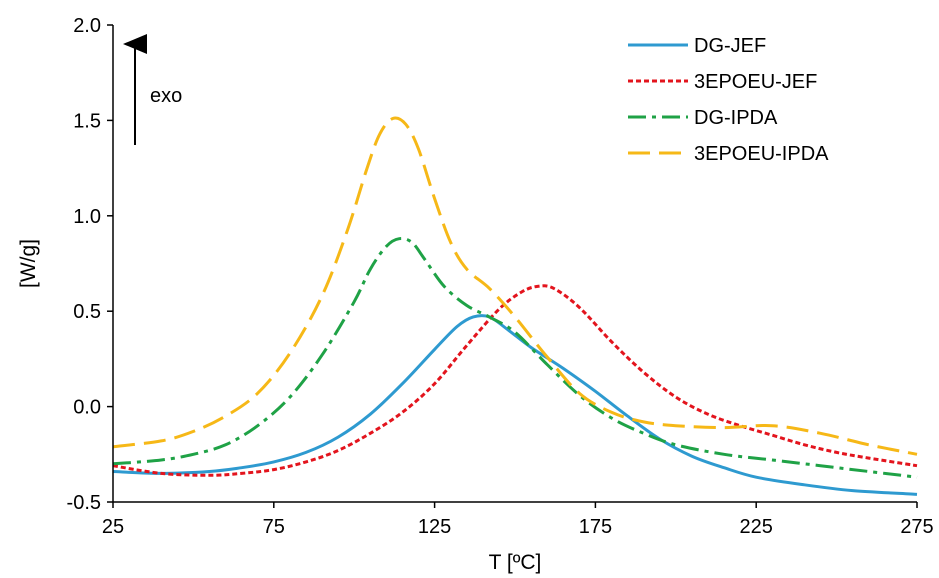 This screenshot has width=939, height=578. Describe the element at coordinates (28, 263) in the screenshot. I see `y-axis-title: [W/g]` at that location.